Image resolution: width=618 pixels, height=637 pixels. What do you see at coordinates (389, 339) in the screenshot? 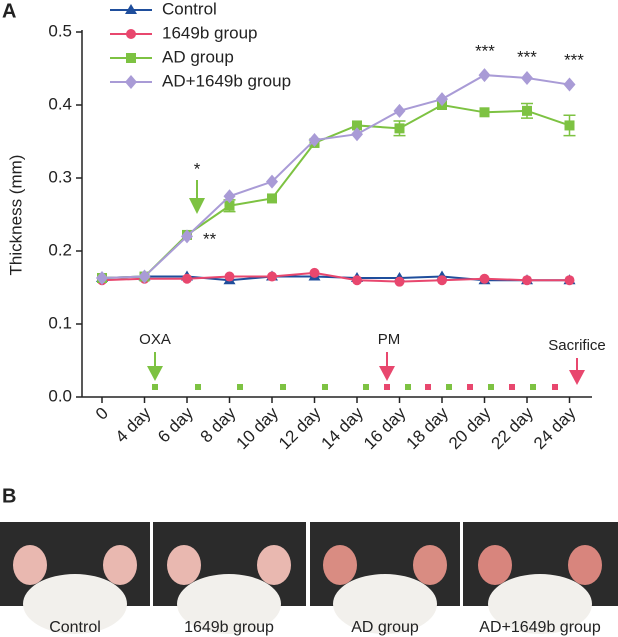
I see `event-label: PM` at bounding box center [389, 339].